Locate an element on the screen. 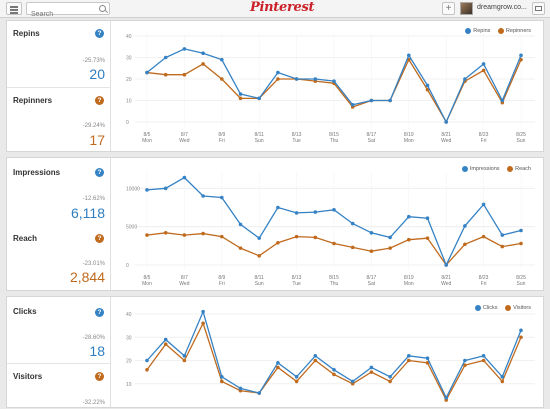  x-tick-date: 8/11 is located at coordinates (260, 135).